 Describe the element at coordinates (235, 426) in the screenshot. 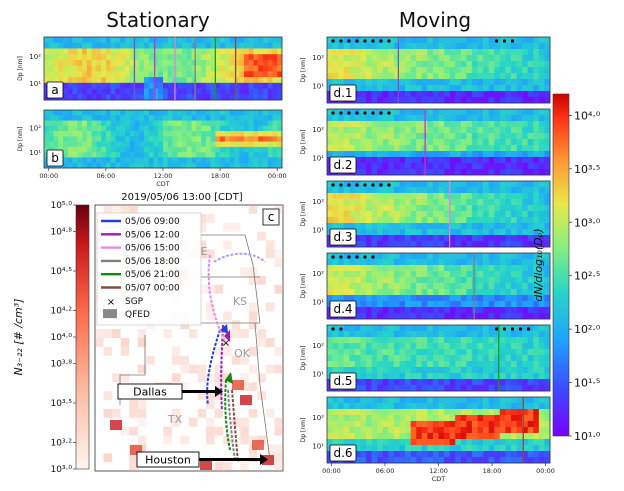

I see `flight-track` at that location.